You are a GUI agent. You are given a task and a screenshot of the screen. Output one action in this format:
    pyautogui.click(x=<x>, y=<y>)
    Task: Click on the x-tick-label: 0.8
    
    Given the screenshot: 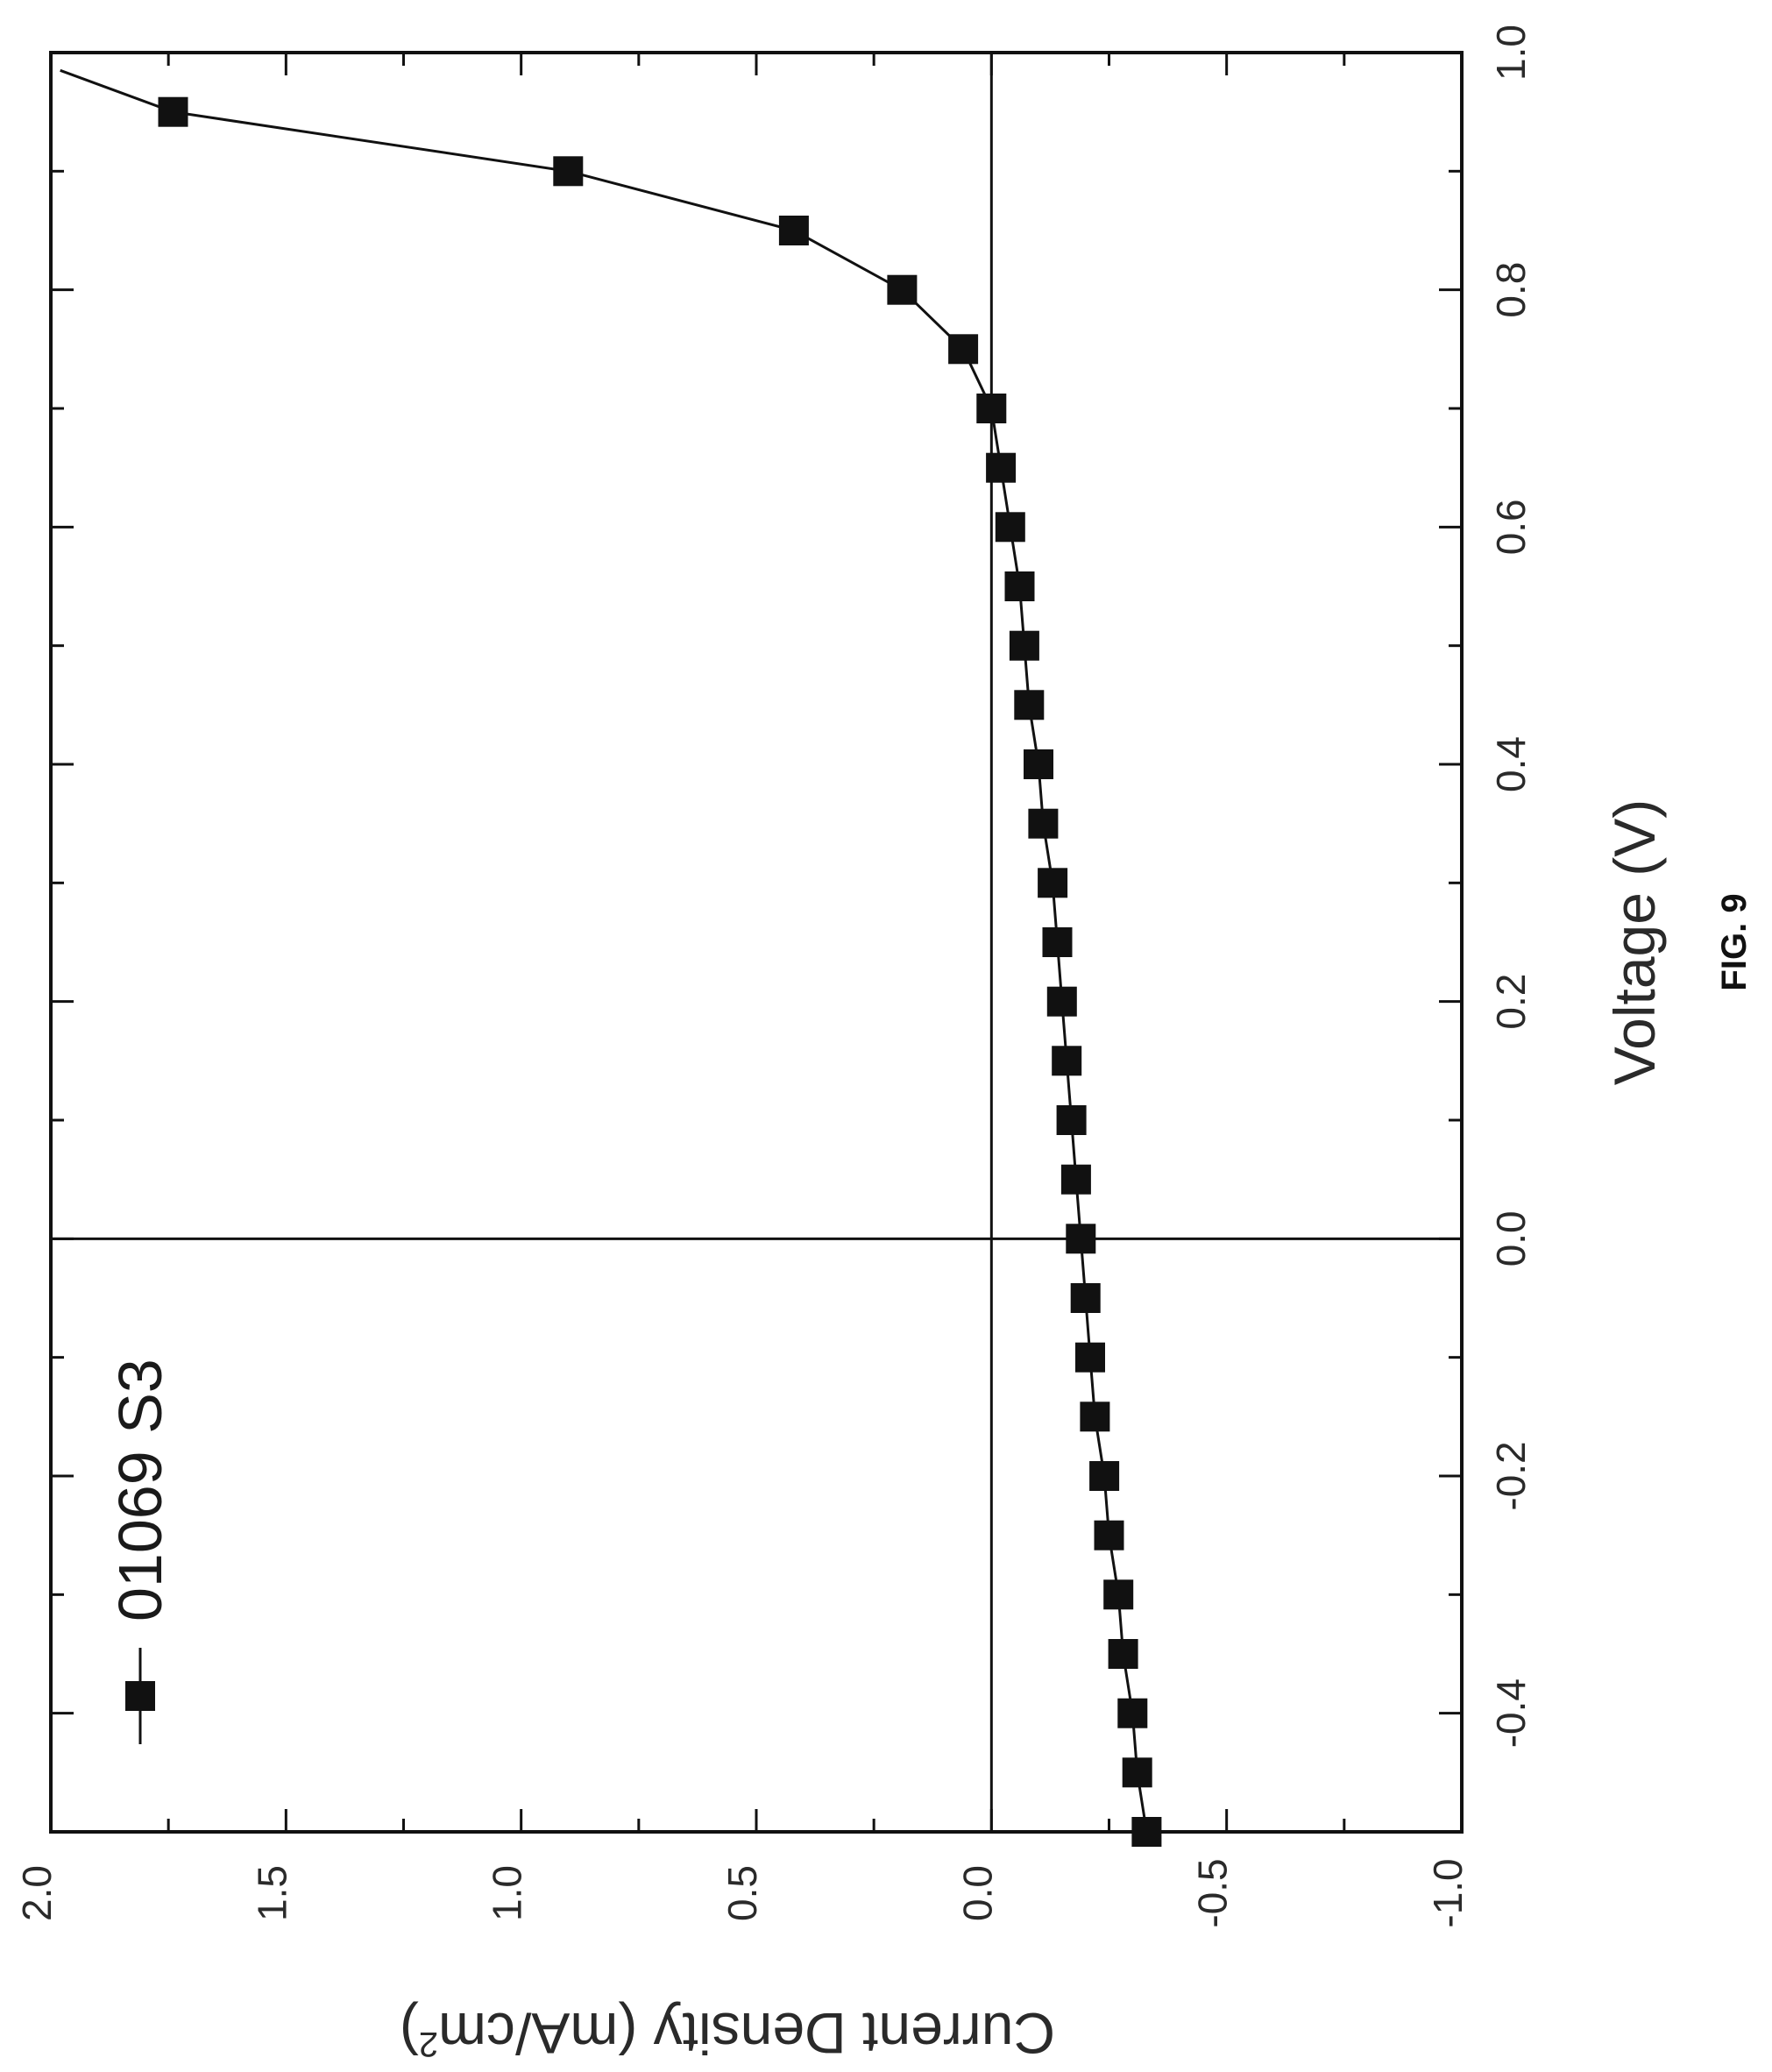 What is the action you would take?
    pyautogui.click(x=1511, y=290)
    